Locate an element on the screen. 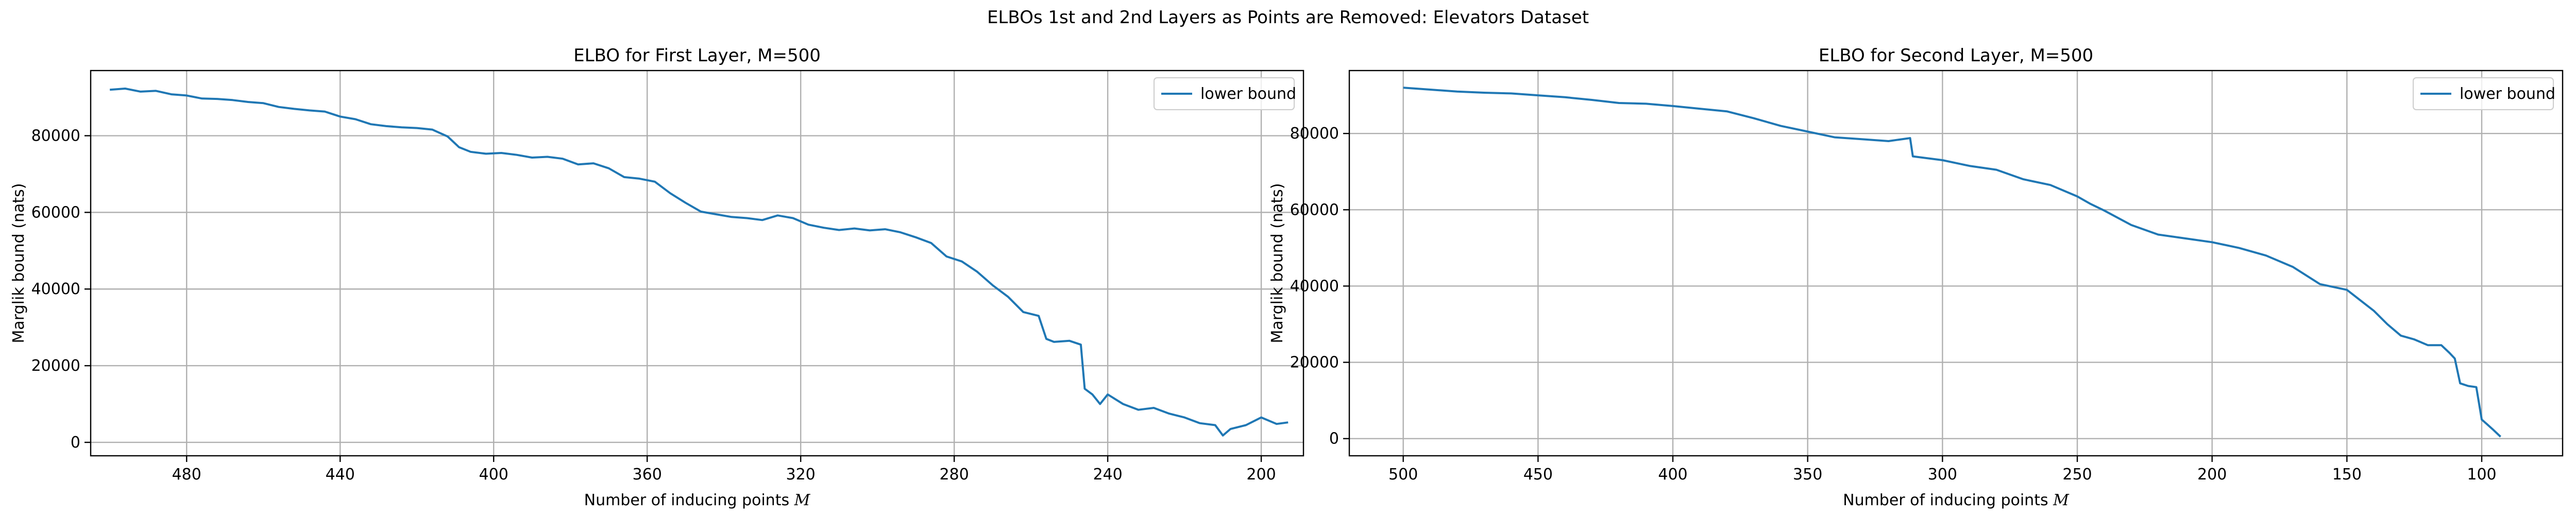 Image resolution: width=2576 pixels, height=515 pixels. x-tick-label: 280 is located at coordinates (954, 475).